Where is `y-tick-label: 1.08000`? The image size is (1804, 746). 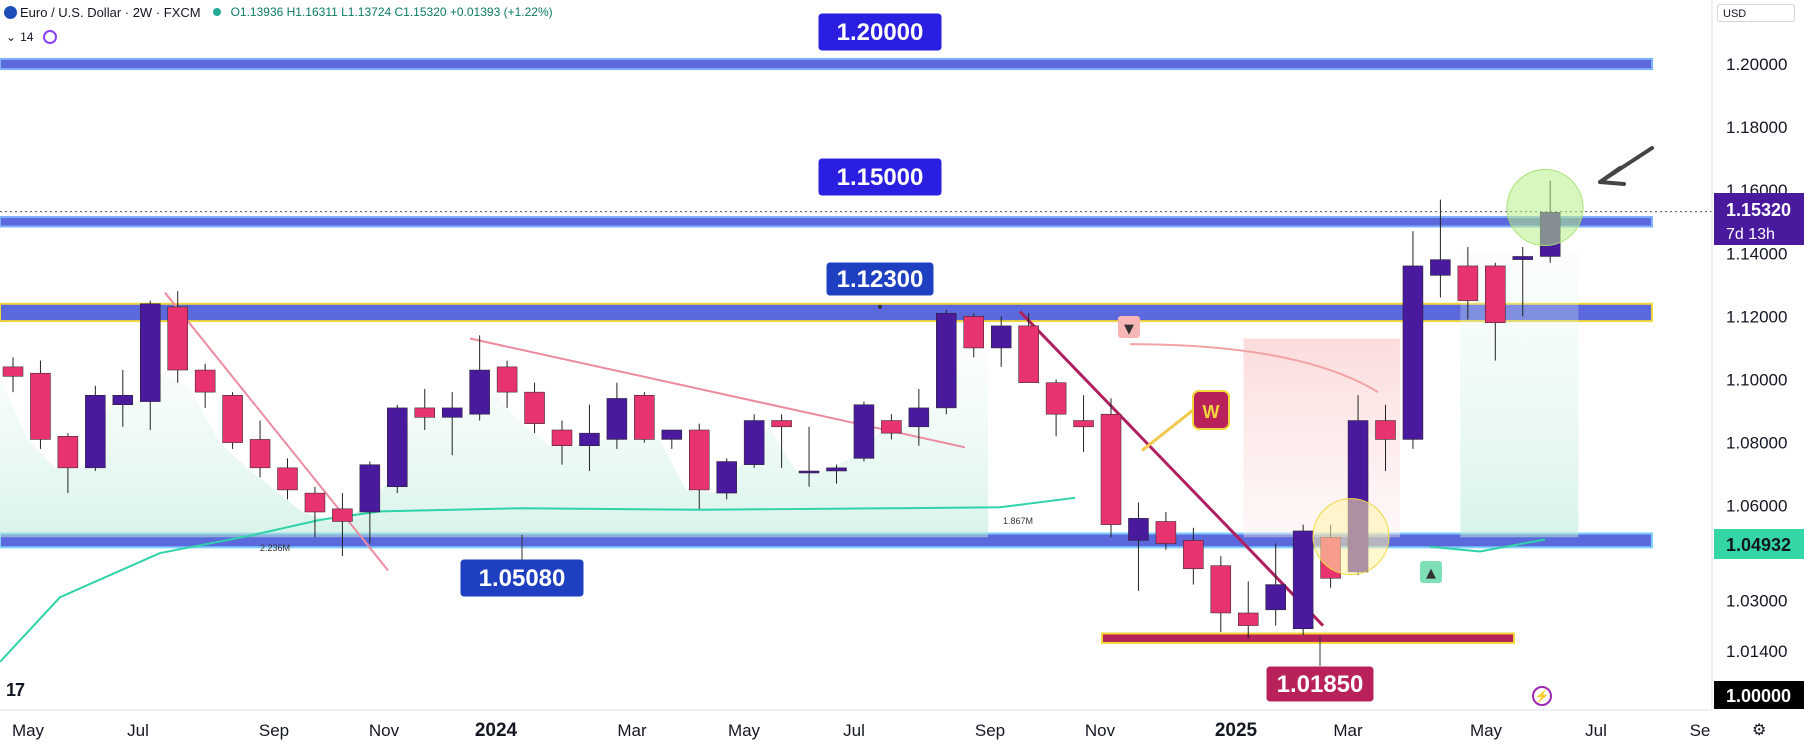
y-tick-label: 1.08000 is located at coordinates (1756, 443).